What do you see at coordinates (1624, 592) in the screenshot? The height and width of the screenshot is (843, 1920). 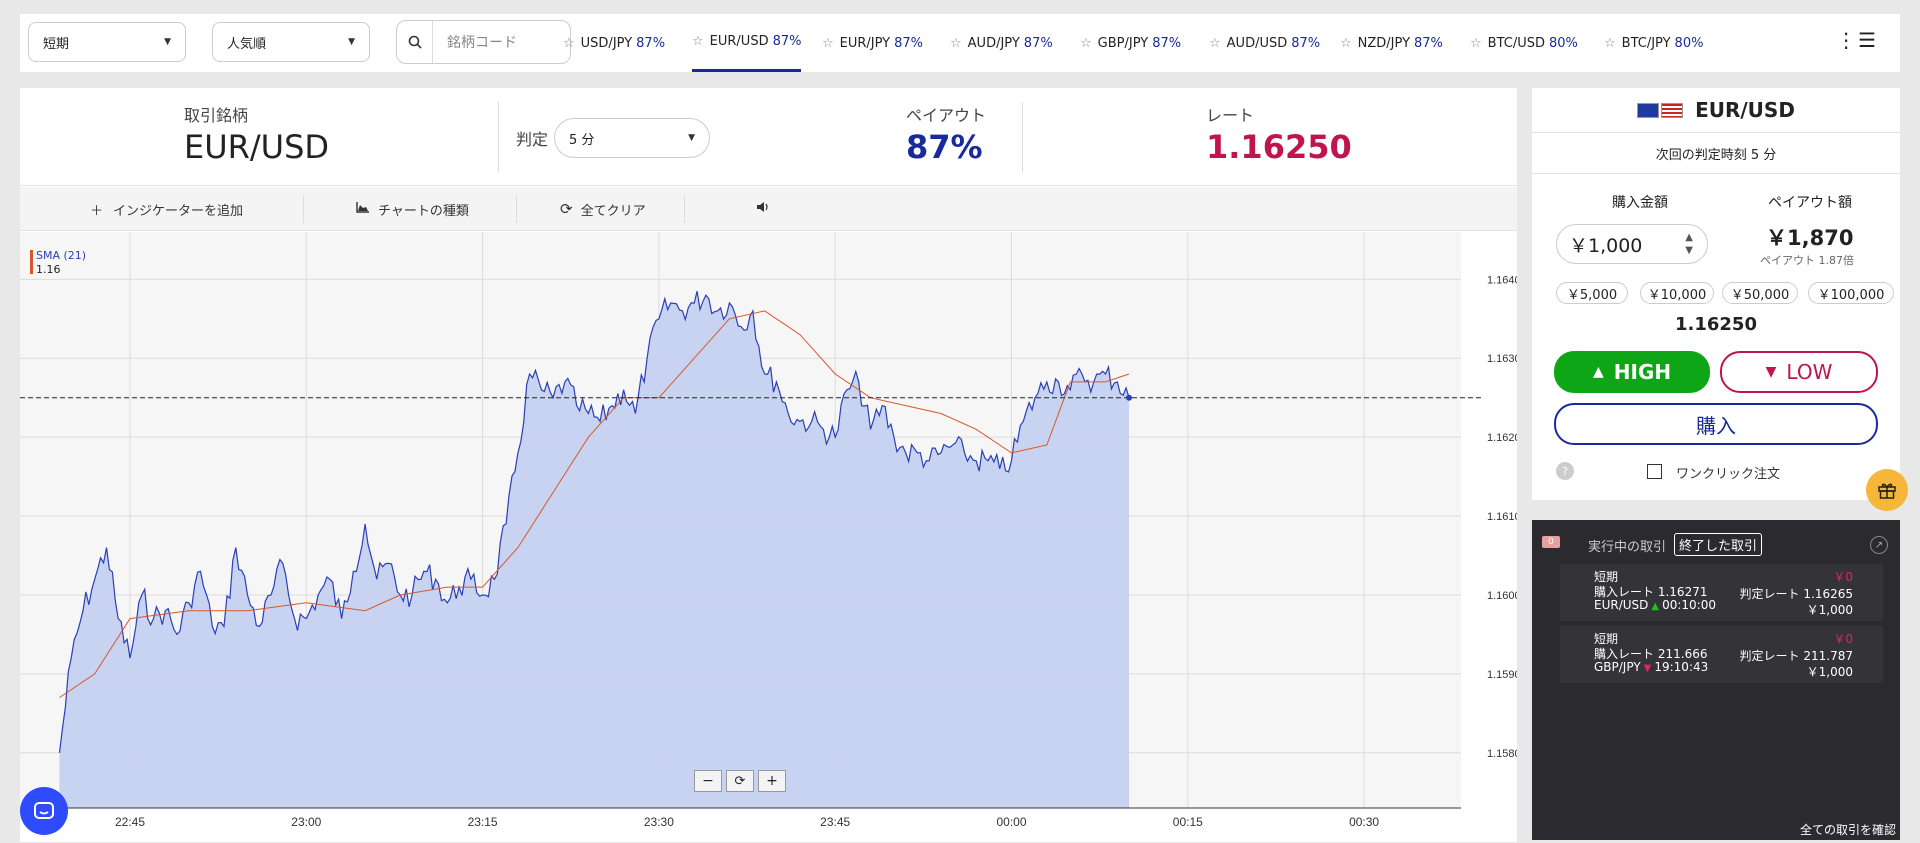 I see `trade-buy-label: 購入レート` at bounding box center [1624, 592].